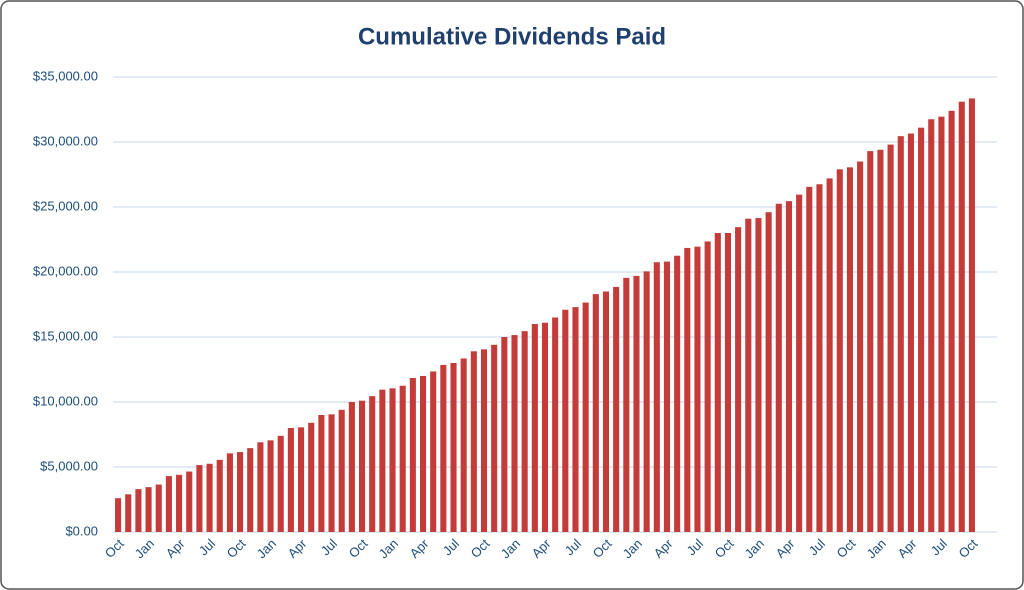 The width and height of the screenshot is (1024, 590). Describe the element at coordinates (65, 270) in the screenshot. I see `y-tick-label: $20,000.00` at that location.